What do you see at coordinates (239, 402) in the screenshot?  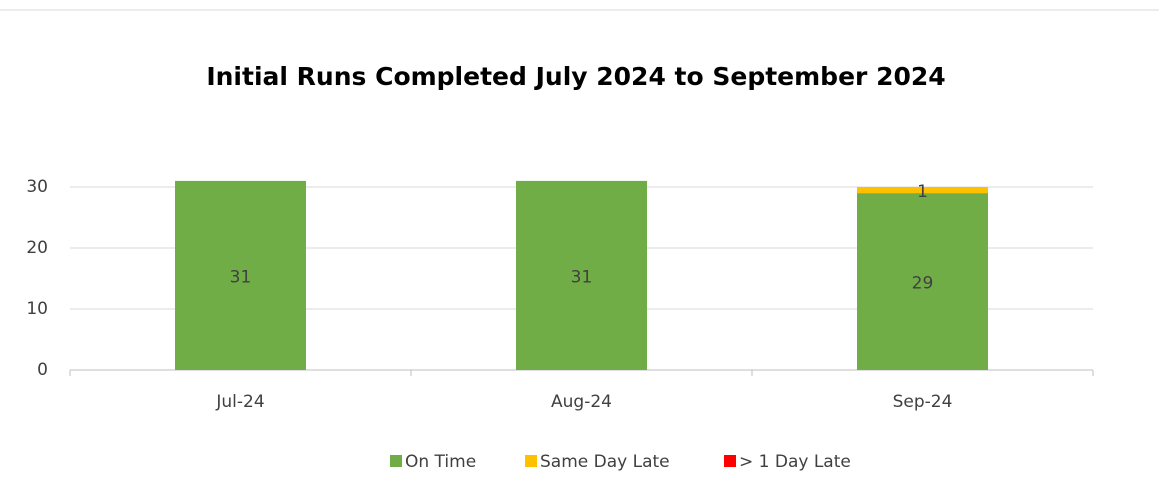 I see `x-tick-label: Jul-24` at bounding box center [239, 402].